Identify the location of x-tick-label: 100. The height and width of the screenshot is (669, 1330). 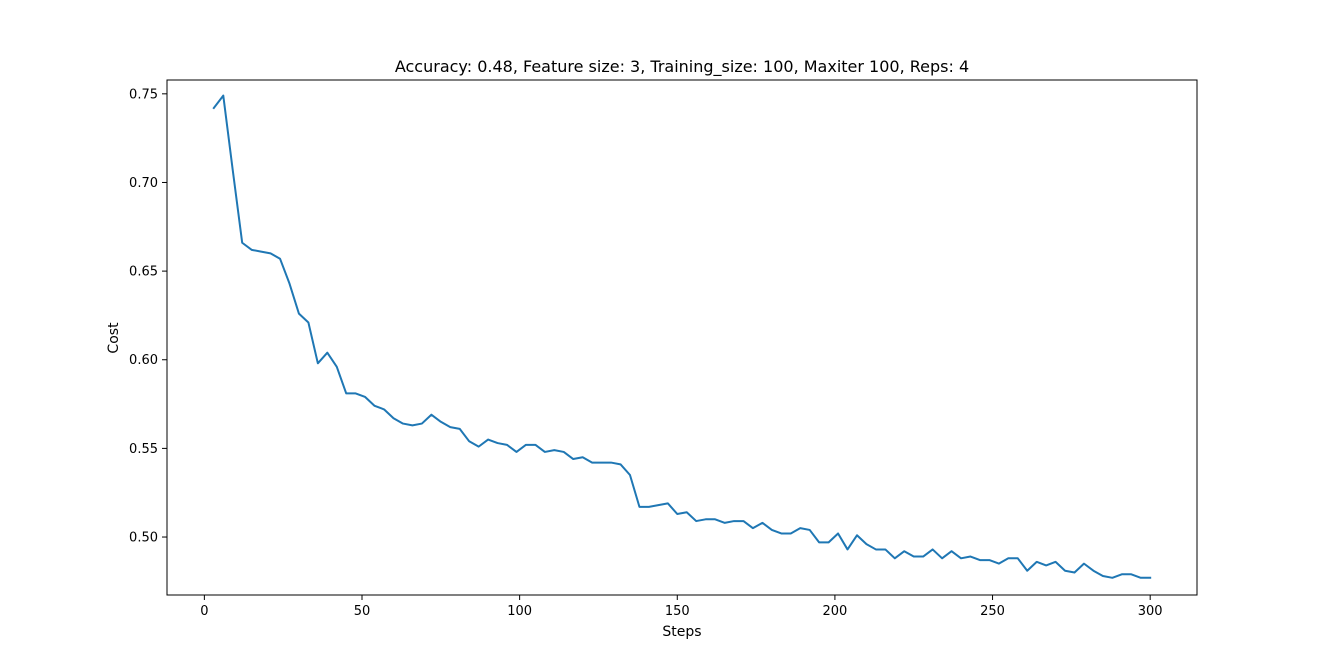
(519, 611).